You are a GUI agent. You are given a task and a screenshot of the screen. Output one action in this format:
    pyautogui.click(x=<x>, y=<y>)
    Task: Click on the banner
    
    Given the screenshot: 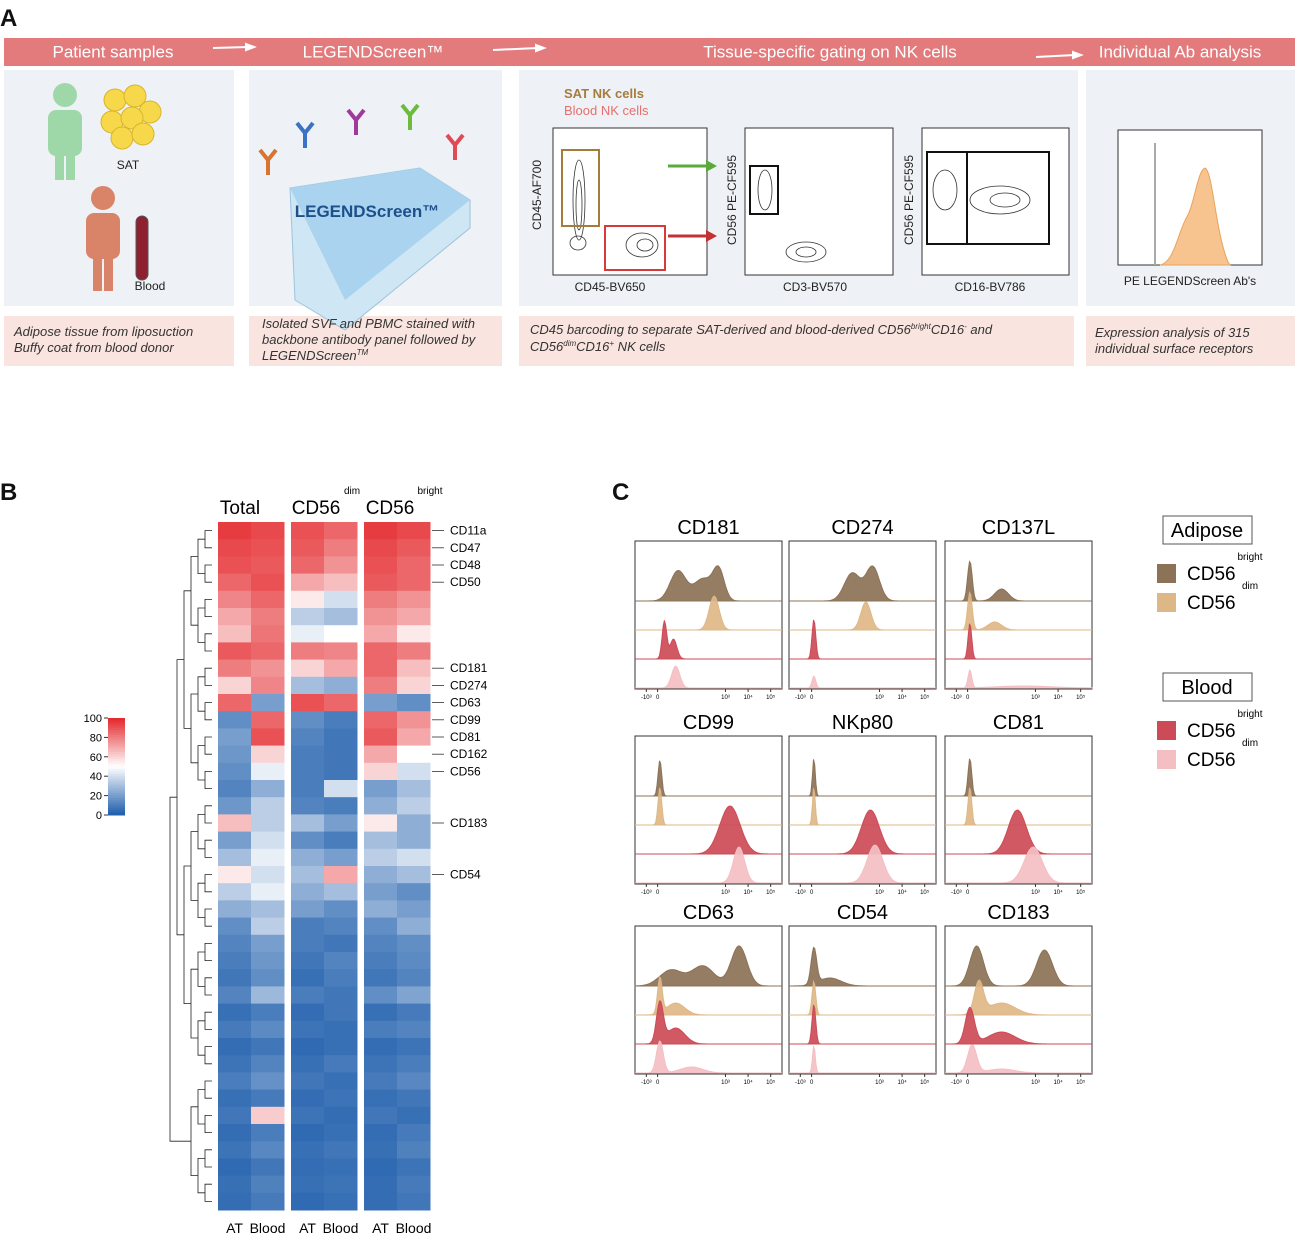 What is the action you would take?
    pyautogui.click(x=649, y=52)
    